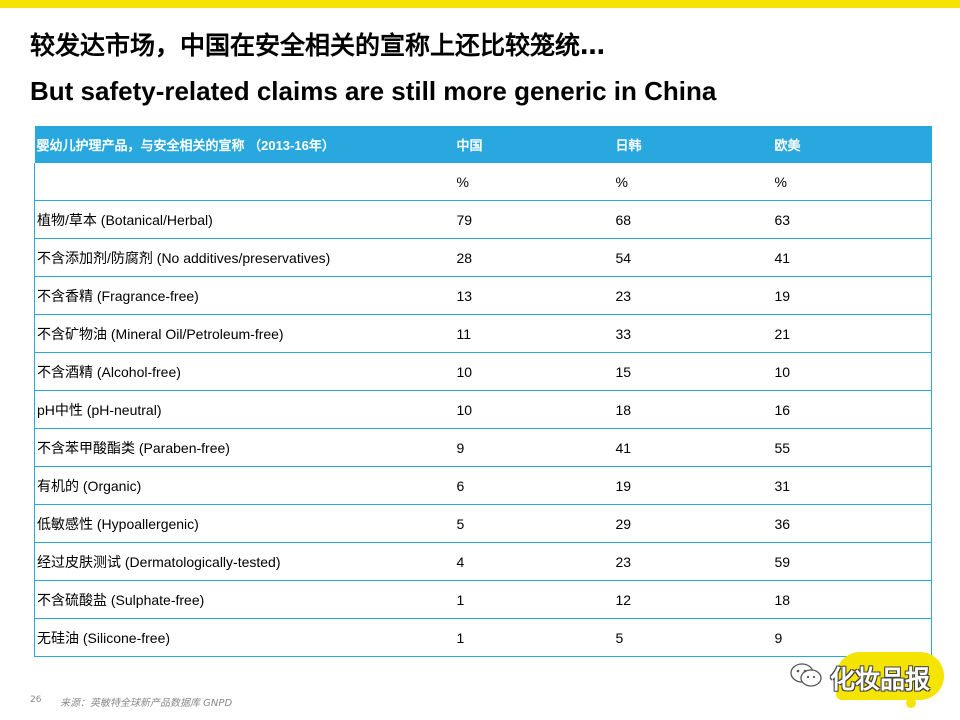 The image size is (960, 720). Describe the element at coordinates (880, 679) in the screenshot. I see `watermark-text: 化妆品报` at that location.